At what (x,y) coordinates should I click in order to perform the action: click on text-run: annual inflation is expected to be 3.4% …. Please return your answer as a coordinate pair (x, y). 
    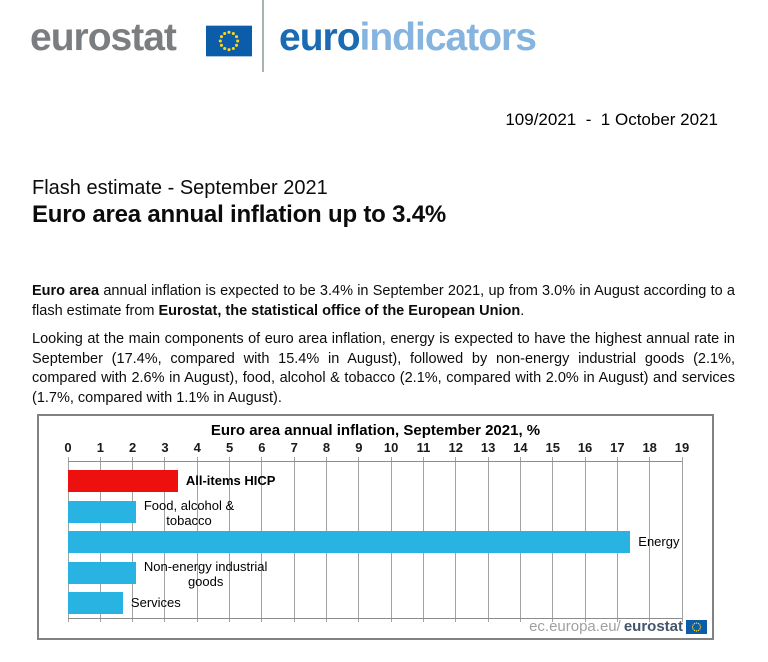
    Looking at the image, I should click on (383, 301).